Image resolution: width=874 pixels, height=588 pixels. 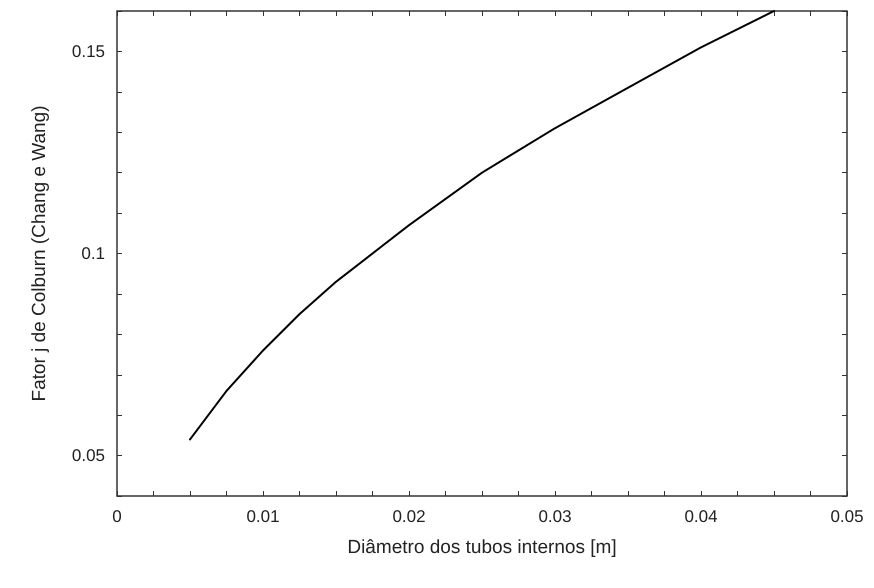 I want to click on x-tick-label: 0, so click(x=117, y=516).